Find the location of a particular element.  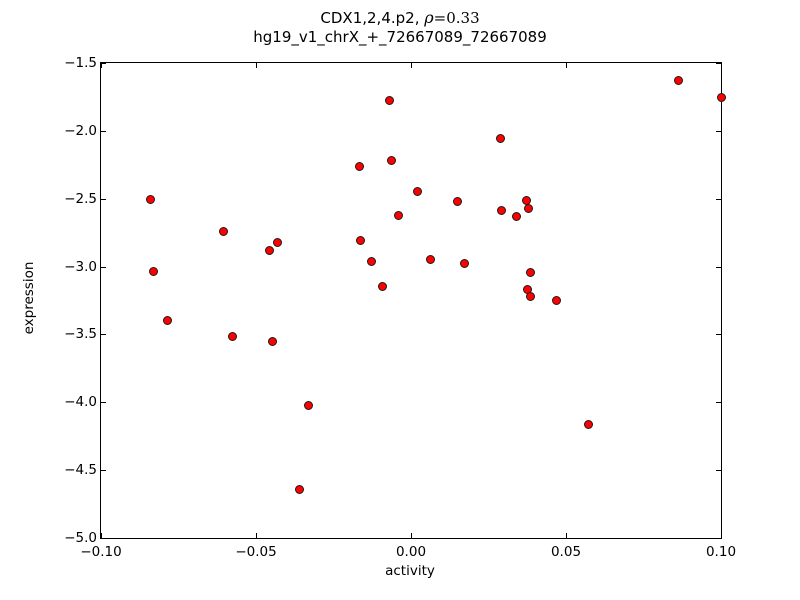

chart-title-line-2: hg19_v1_chrX_+_72667089_72667089 is located at coordinates (400, 36).